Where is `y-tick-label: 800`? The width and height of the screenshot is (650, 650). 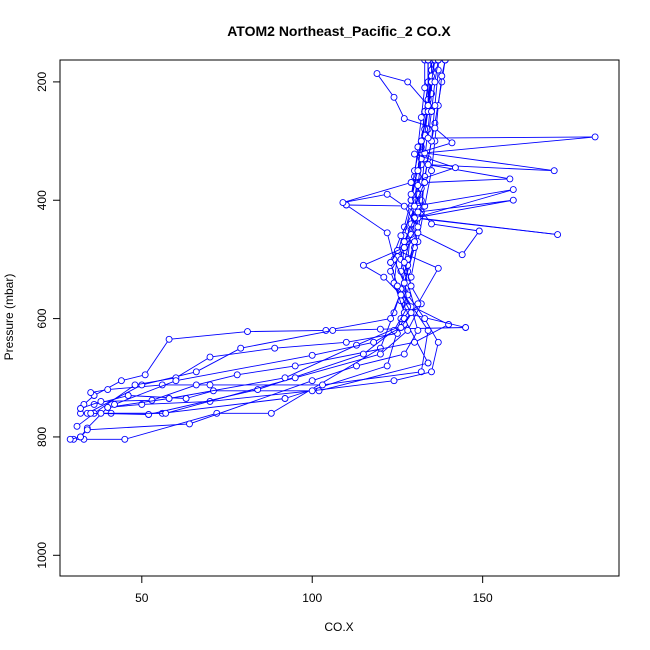
y-tick-label: 800 is located at coordinates (42, 437).